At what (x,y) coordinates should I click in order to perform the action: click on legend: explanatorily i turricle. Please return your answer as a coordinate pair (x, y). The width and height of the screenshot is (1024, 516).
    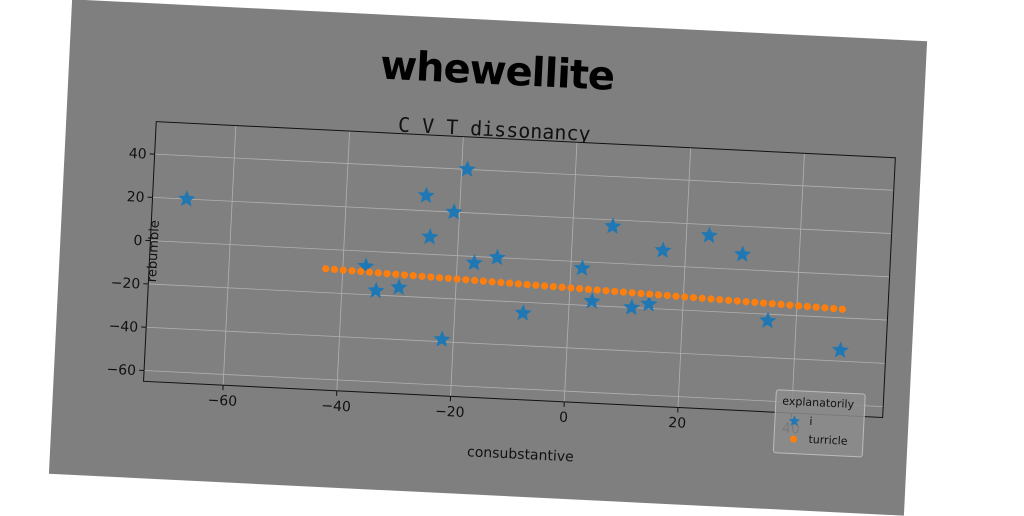
    Looking at the image, I should click on (819, 423).